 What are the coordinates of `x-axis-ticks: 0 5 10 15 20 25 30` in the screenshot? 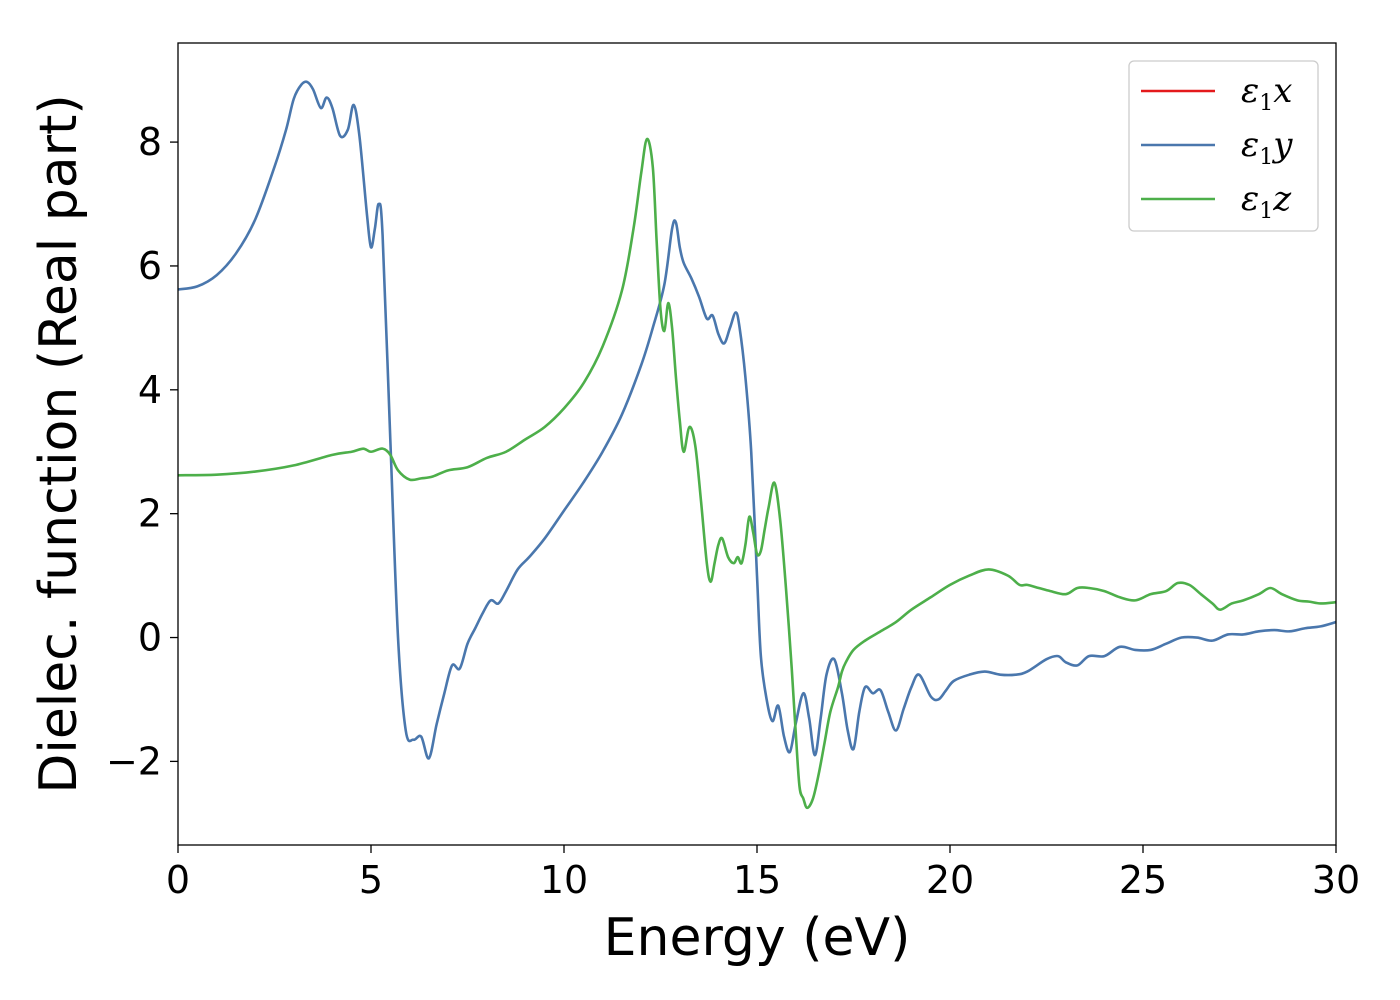 It's located at (763, 873).